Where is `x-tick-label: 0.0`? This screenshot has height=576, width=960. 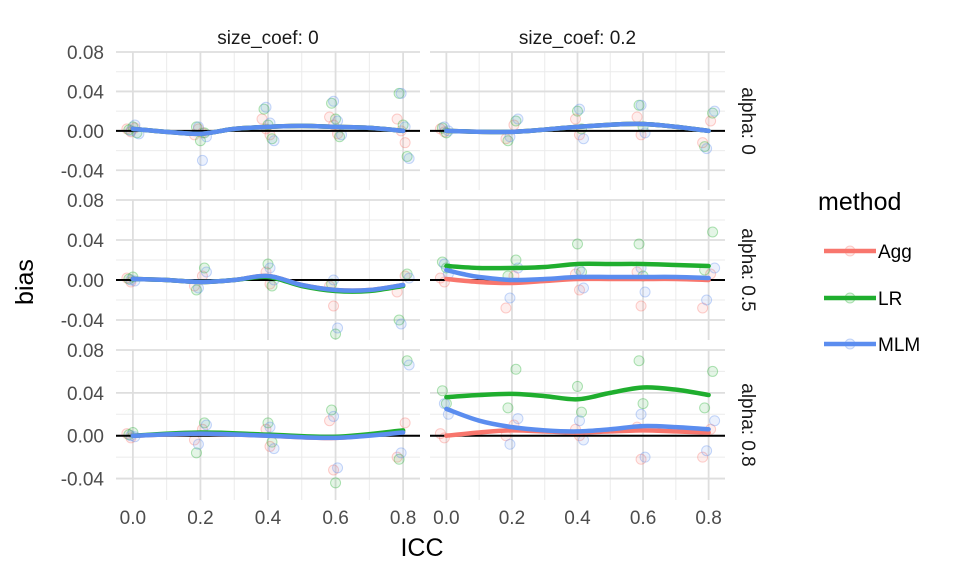
x-tick-label: 0.0 is located at coordinates (446, 518).